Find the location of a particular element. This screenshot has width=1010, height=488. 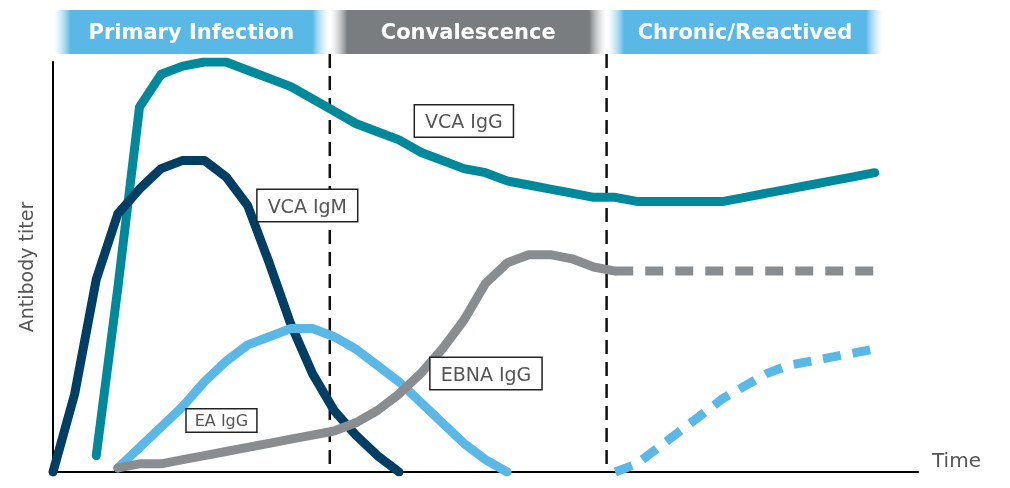

series-label: VCA IgG is located at coordinates (464, 121).